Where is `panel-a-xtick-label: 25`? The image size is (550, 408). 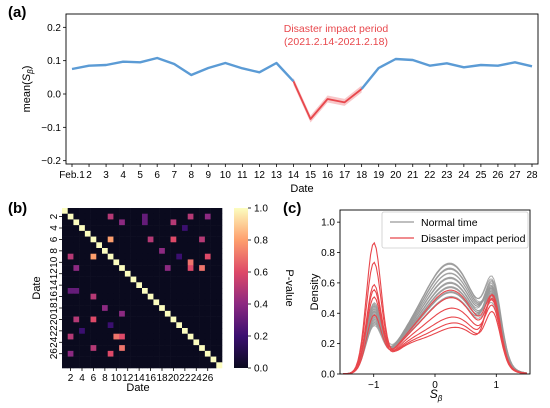 panel-a-xtick-label: 25 is located at coordinates (481, 175).